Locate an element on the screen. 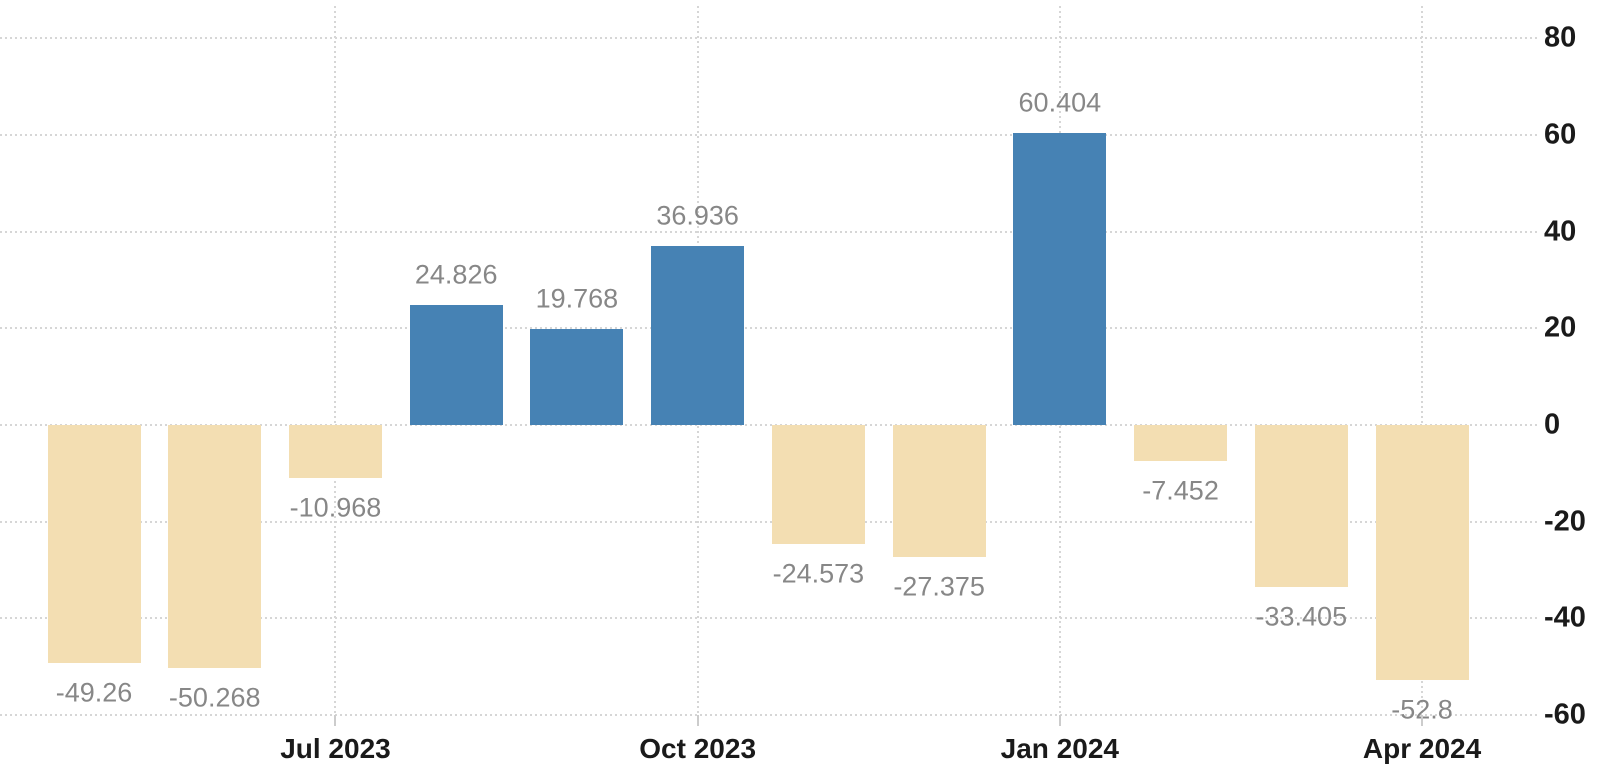 The image size is (1606, 782). bar-value-label: 24.826 is located at coordinates (456, 274).